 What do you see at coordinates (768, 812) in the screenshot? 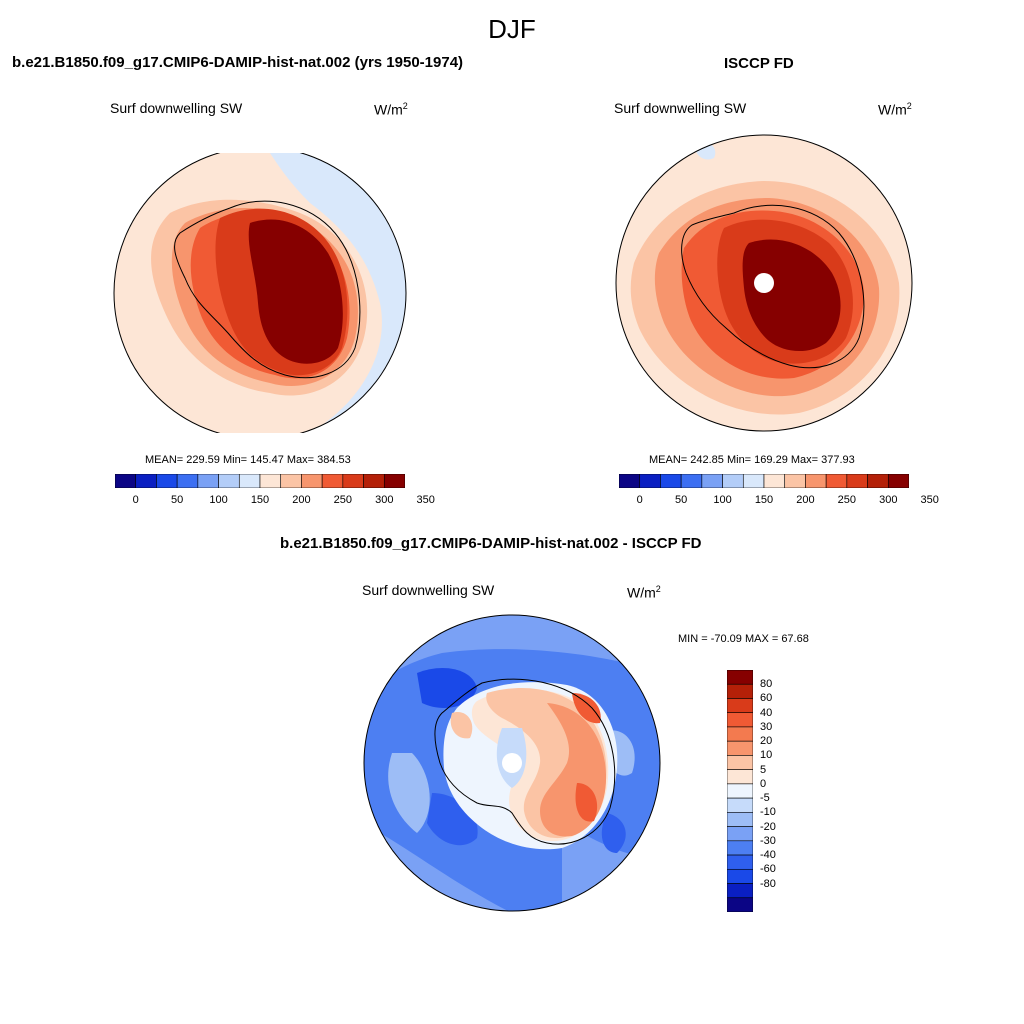
I see `colorbar-tick-label: -10` at bounding box center [768, 812].